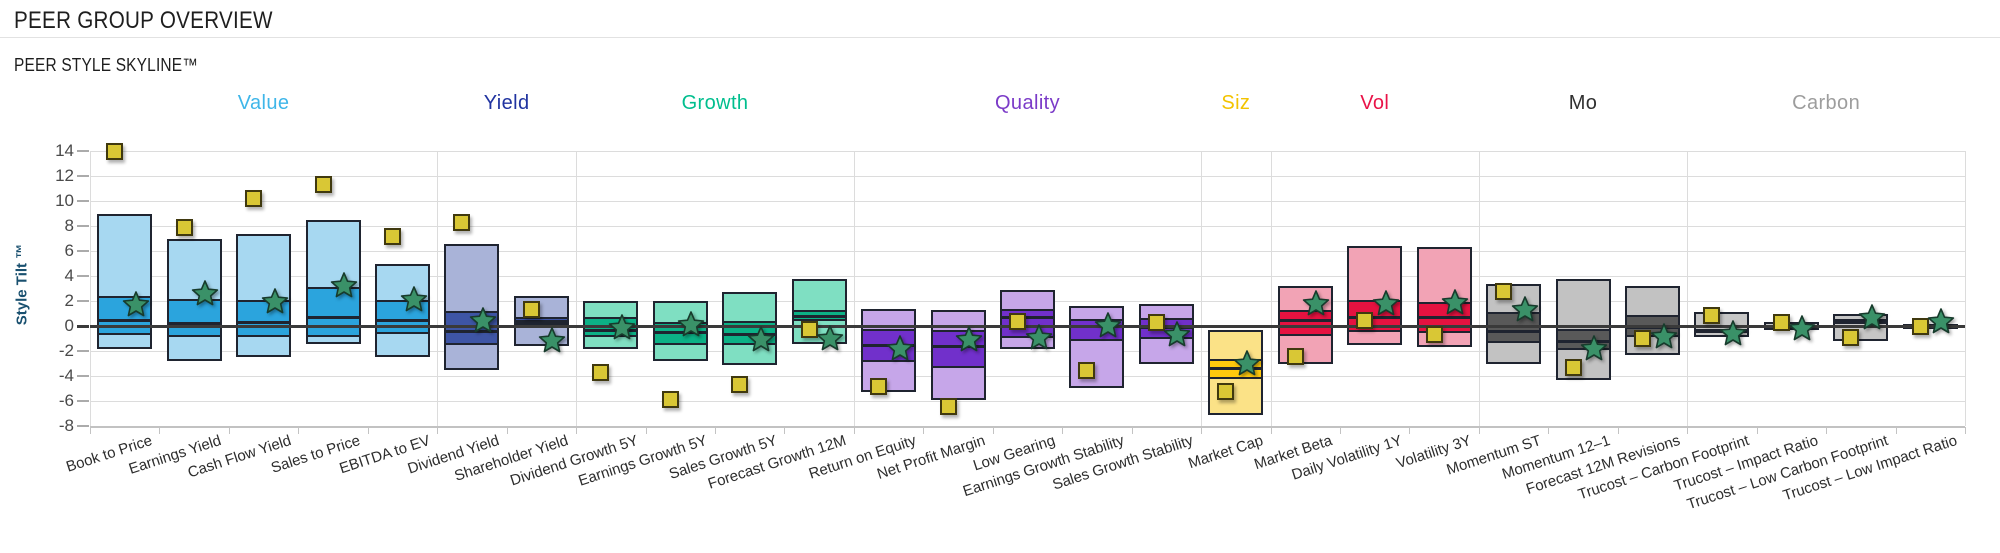 This screenshot has width=2000, height=553. I want to click on group-header-growth: Growth, so click(715, 103).